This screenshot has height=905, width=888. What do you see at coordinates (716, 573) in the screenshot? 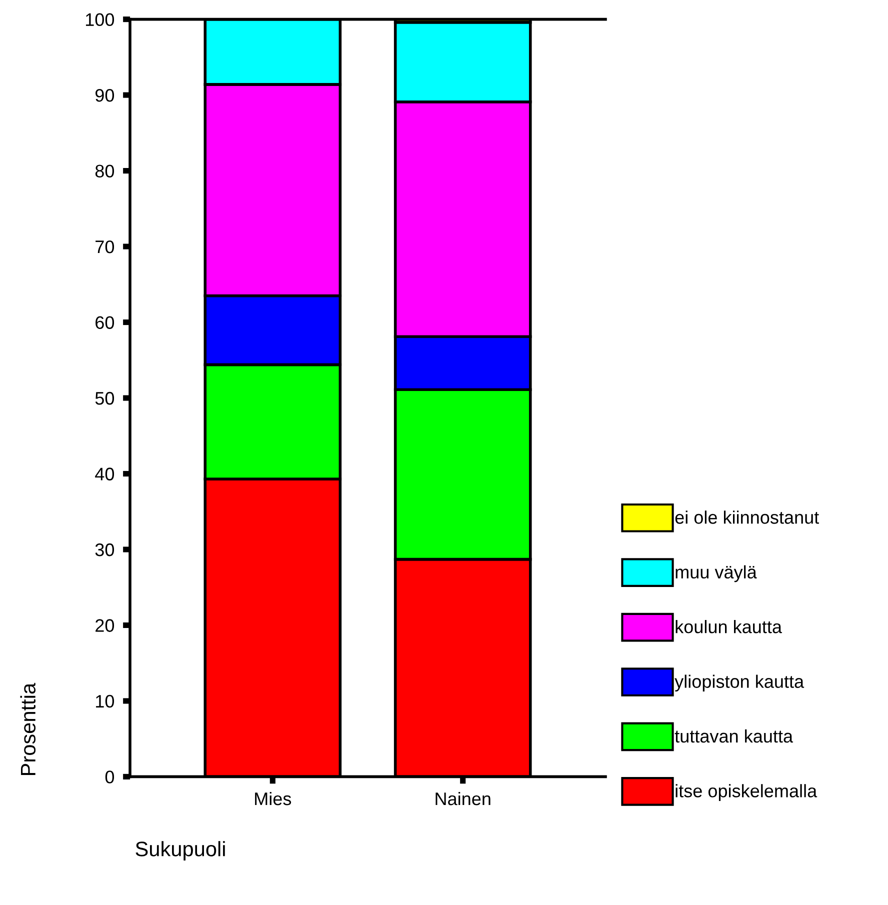
I see `legend-label: muu väylä` at bounding box center [716, 573].